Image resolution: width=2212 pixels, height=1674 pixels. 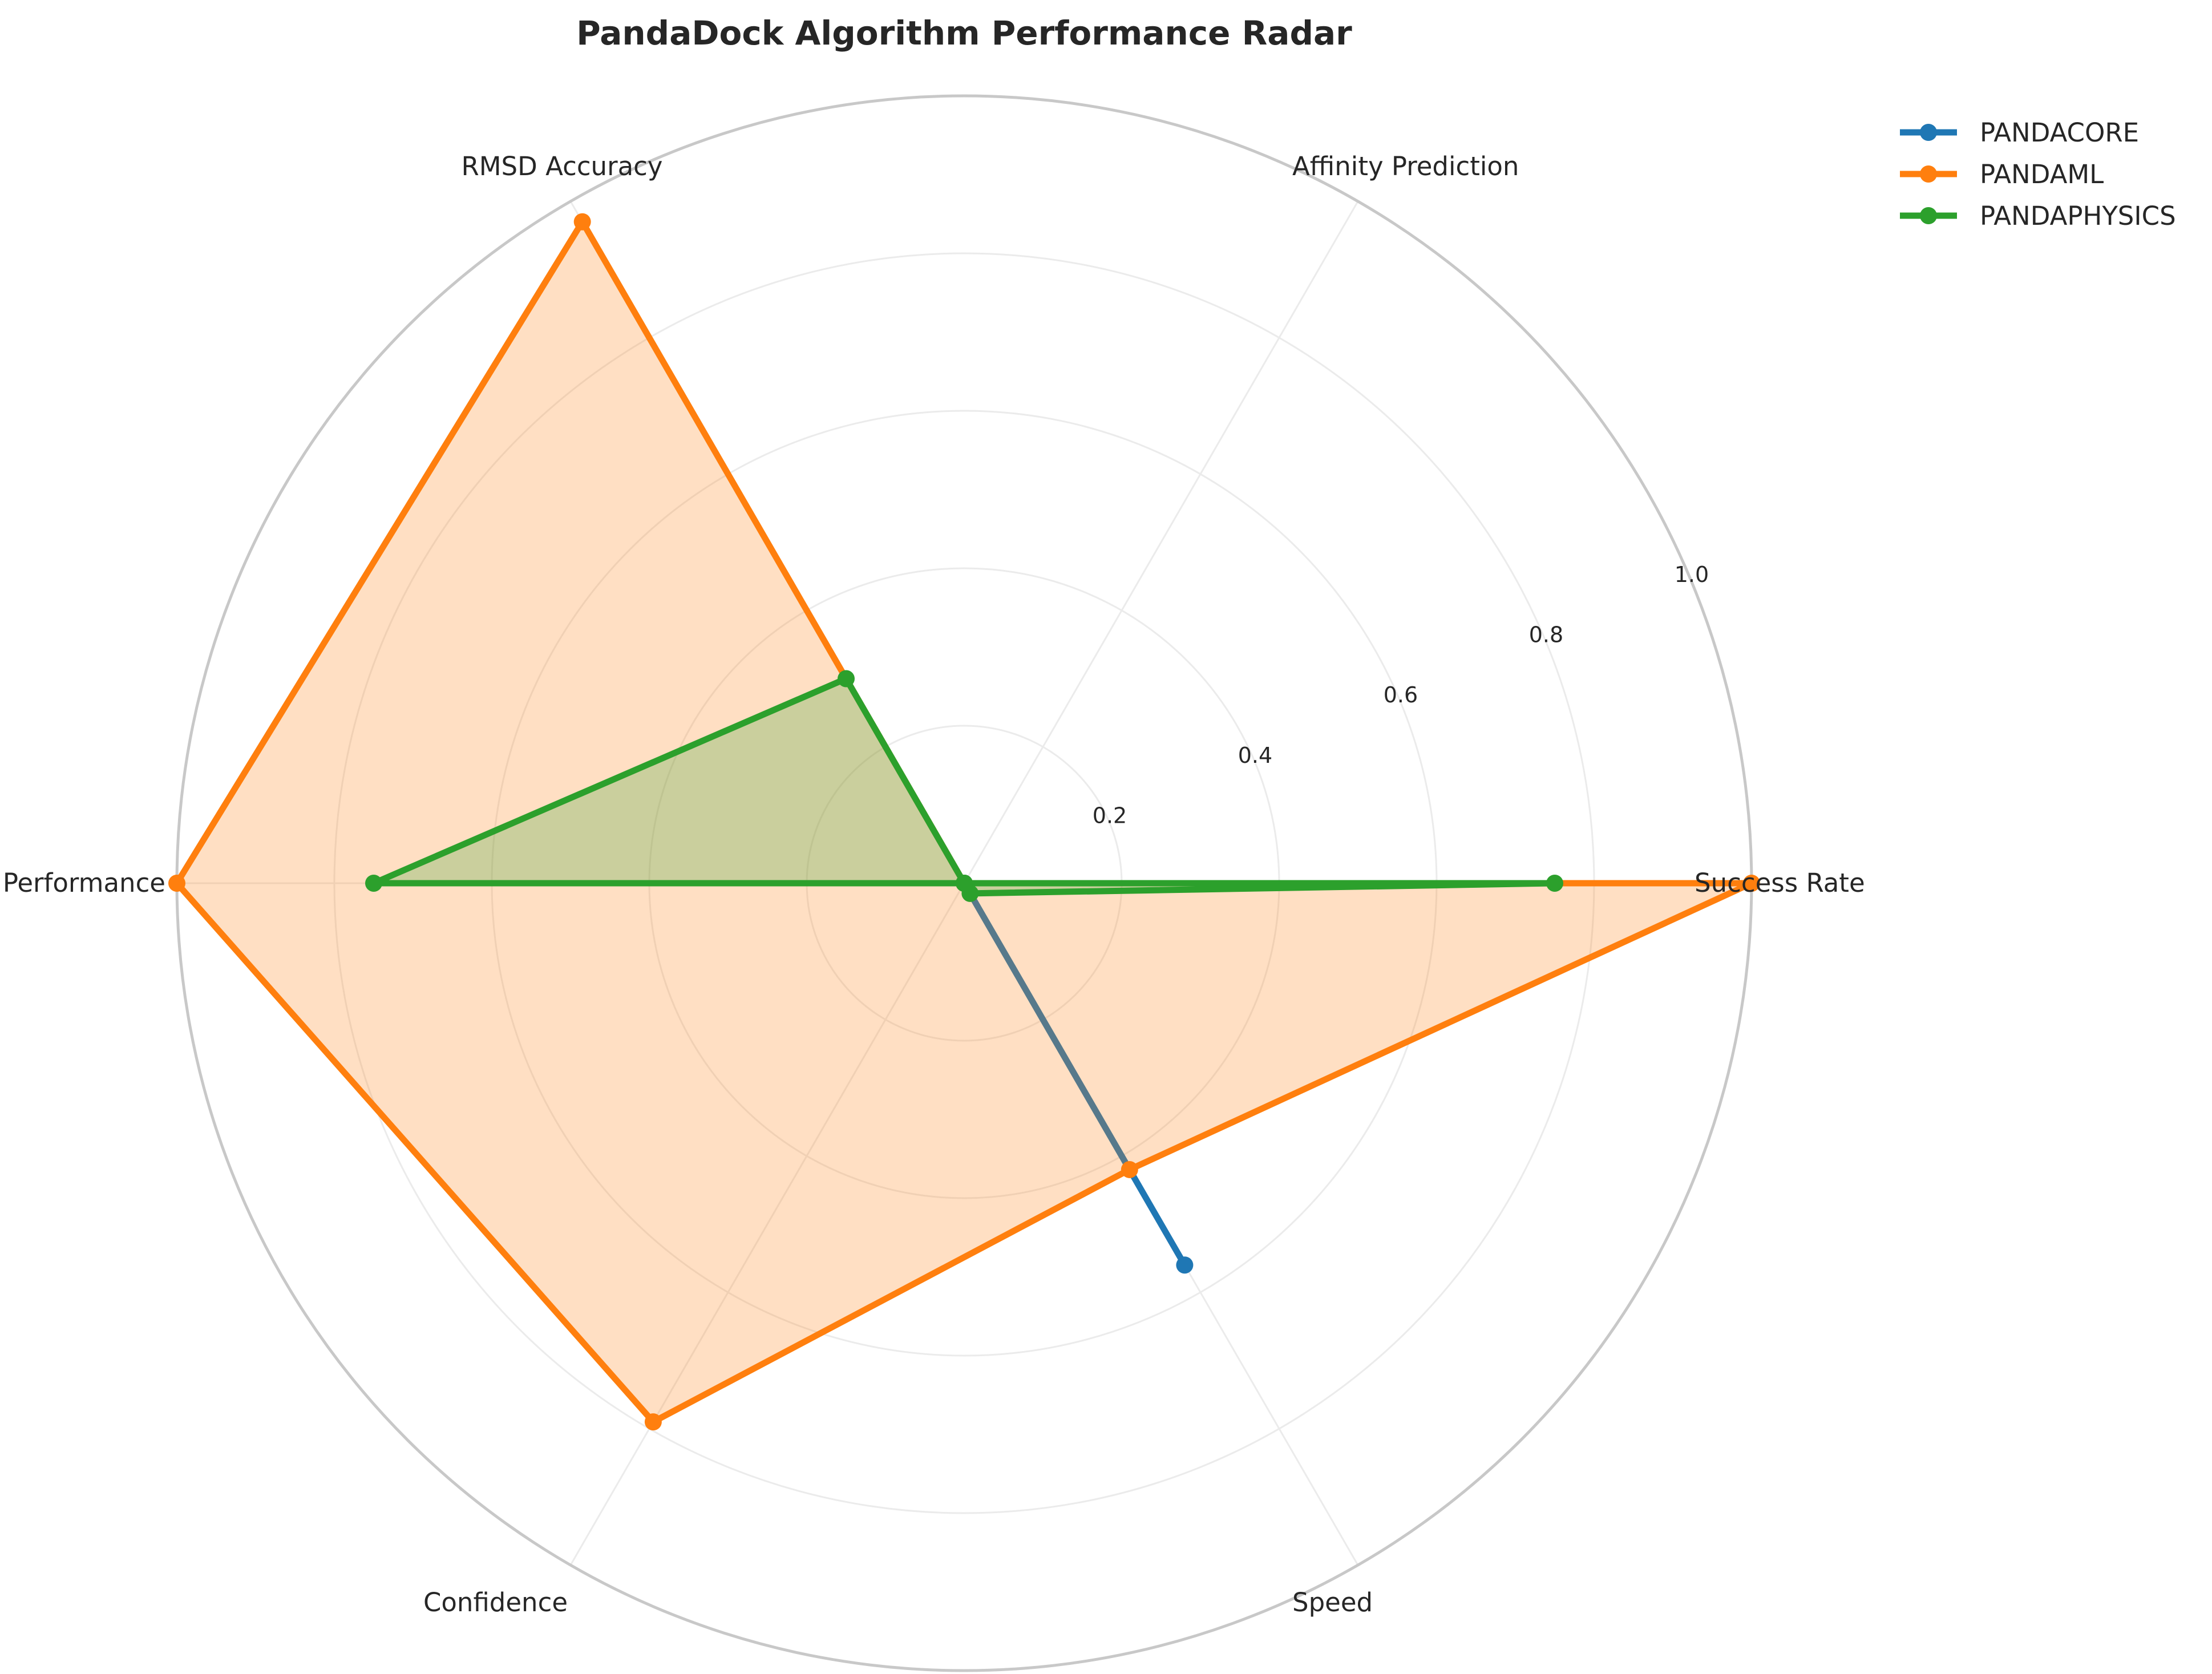 What do you see at coordinates (1255, 756) in the screenshot?
I see `radial-tick-label: 0.4` at bounding box center [1255, 756].